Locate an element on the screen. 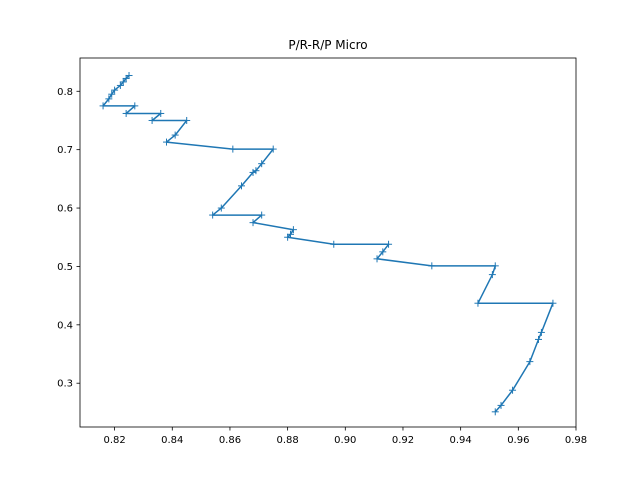 The image size is (640, 480). x-tick-label: 0.82 is located at coordinates (114, 440).